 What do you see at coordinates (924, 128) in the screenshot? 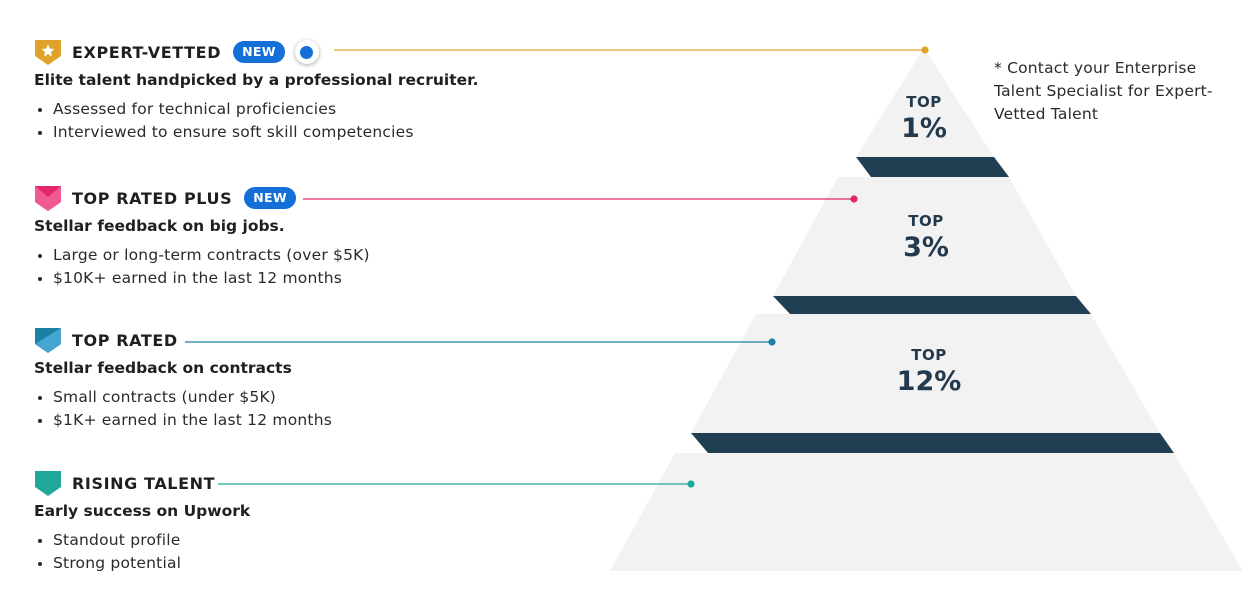
I see `pyramid-label-value: 1%` at bounding box center [924, 128].